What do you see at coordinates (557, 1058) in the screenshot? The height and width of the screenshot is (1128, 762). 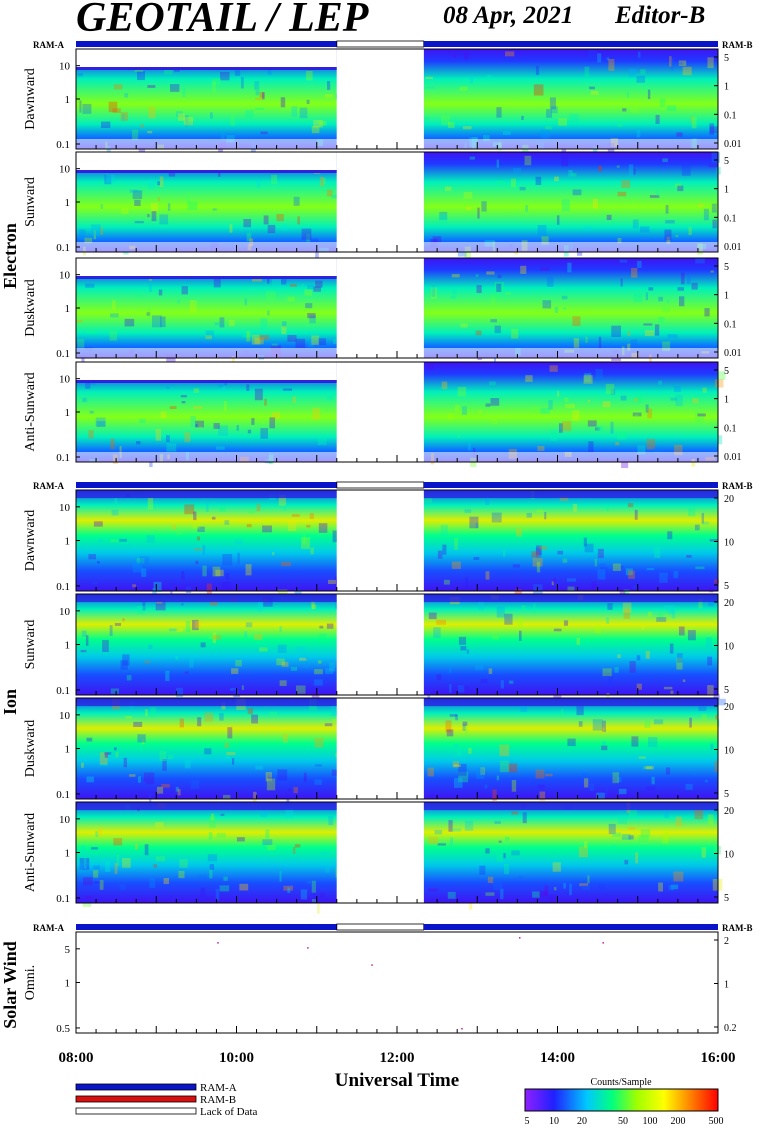 I see `x-tick-label: 14:00` at bounding box center [557, 1058].